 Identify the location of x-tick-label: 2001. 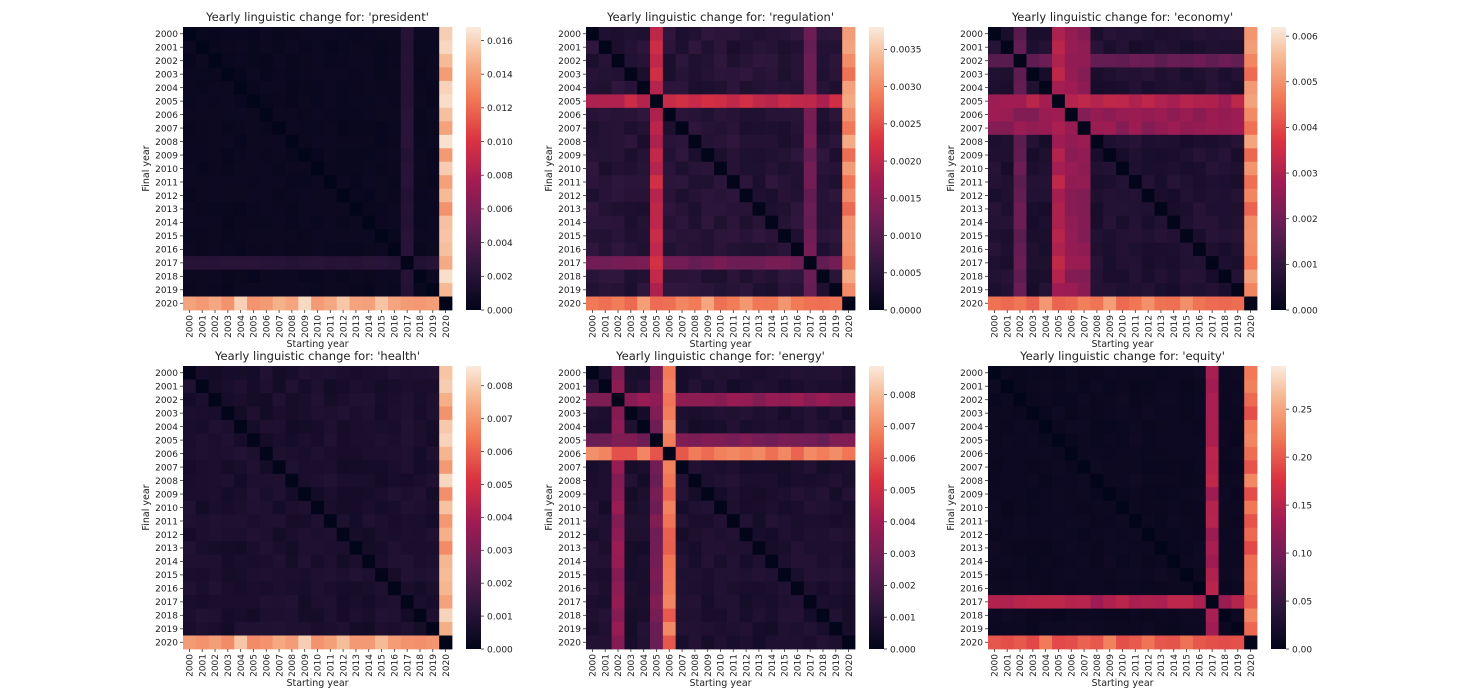
(203, 326).